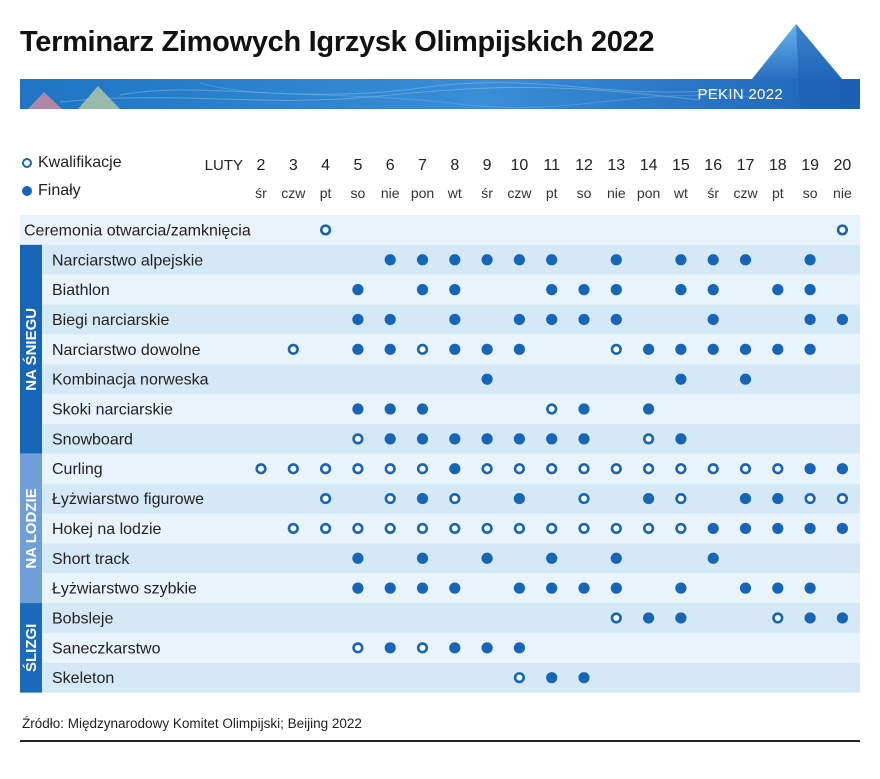 The height and width of the screenshot is (779, 880). I want to click on weekday-label: wt, so click(454, 193).